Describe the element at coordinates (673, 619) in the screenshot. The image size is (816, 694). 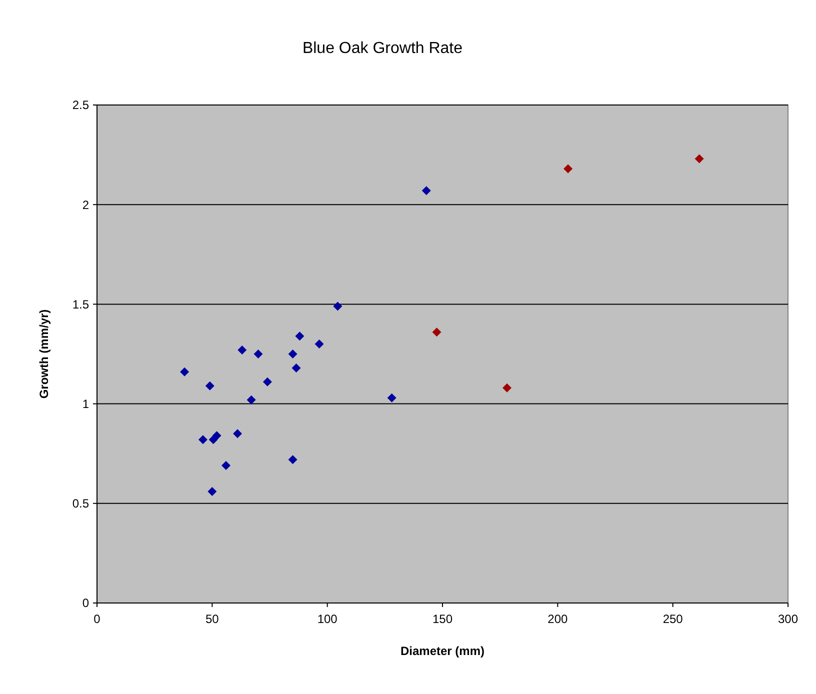
I see `x-tick-label: 250` at that location.